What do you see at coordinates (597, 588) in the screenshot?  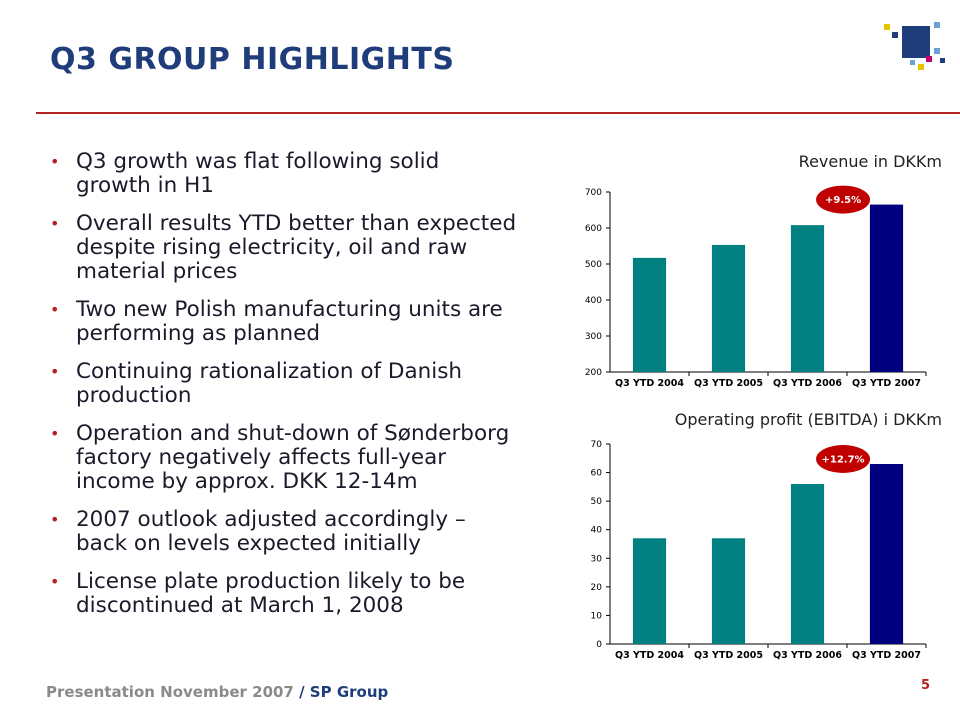 I see `y-tick-label: 20` at bounding box center [597, 588].